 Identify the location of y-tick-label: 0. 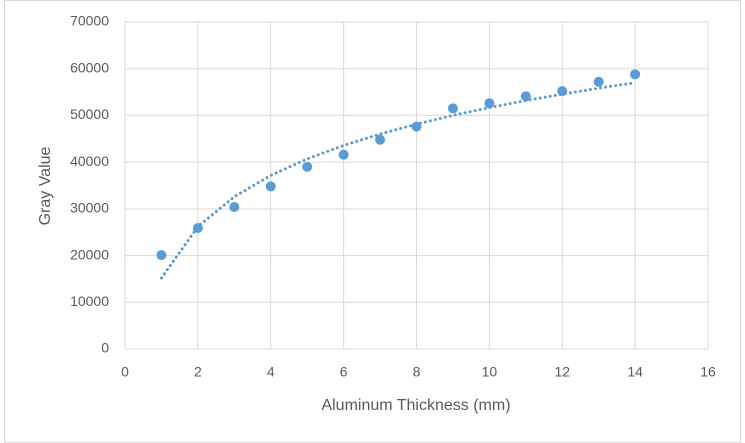
(105, 348).